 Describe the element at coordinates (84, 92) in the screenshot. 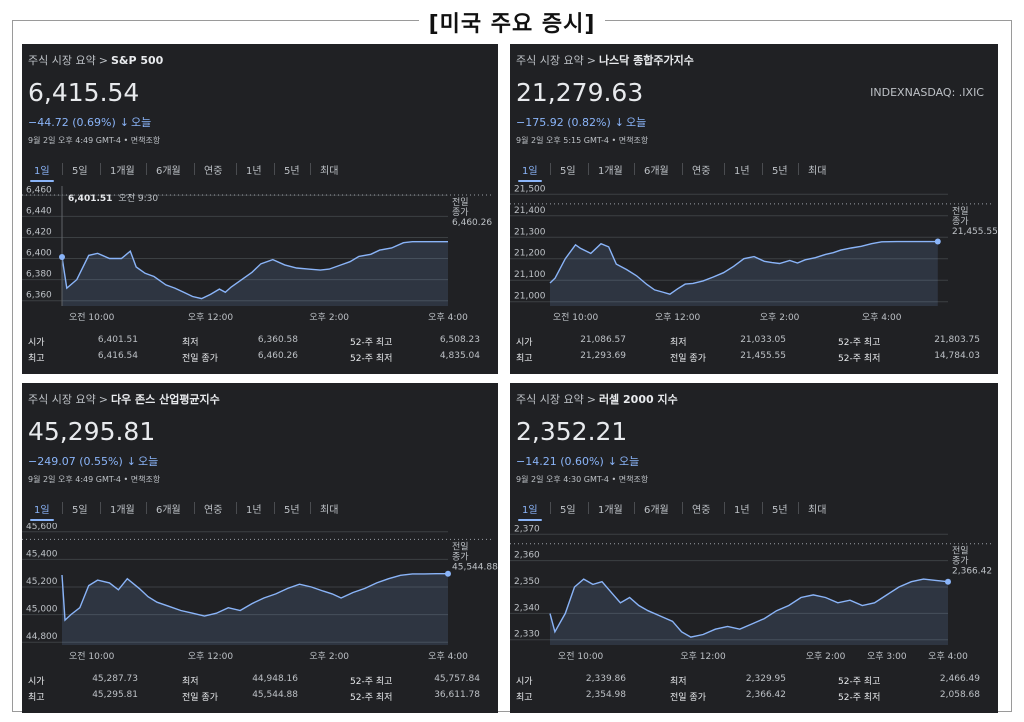

I see `index-price: 6,415.54` at that location.